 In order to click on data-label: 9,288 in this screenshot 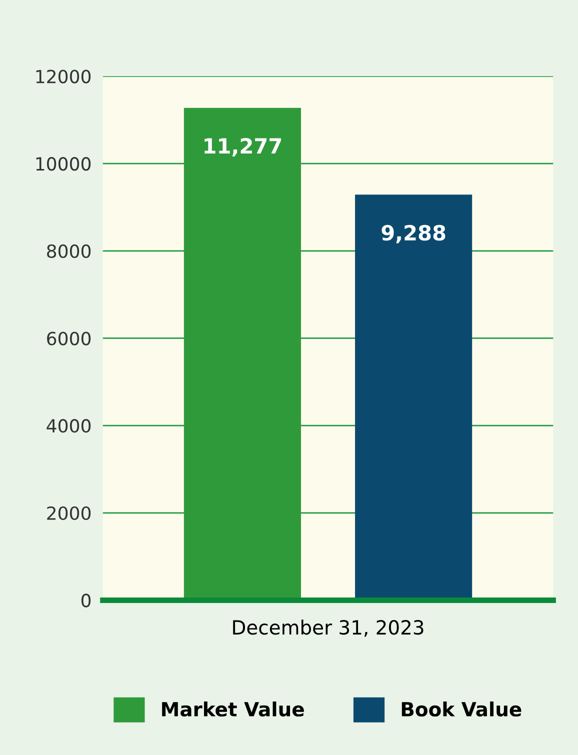, I will do `click(414, 234)`.